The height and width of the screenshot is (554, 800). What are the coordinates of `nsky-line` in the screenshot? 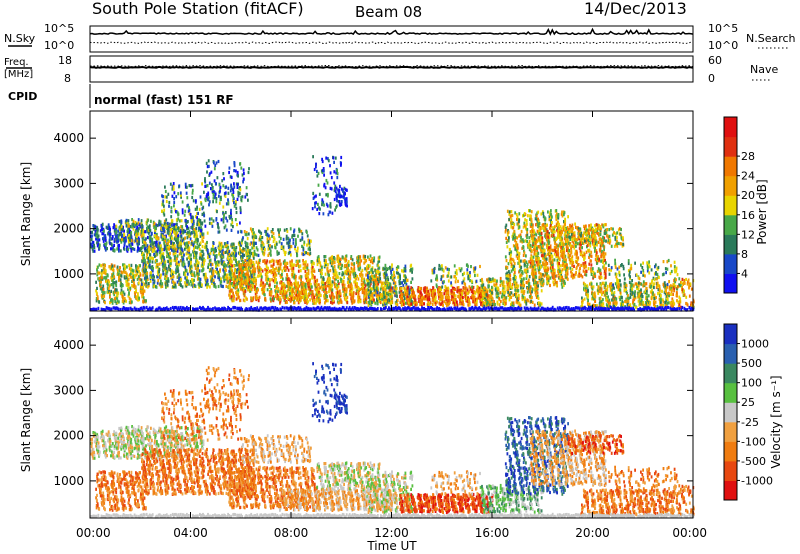 It's located at (391, 31).